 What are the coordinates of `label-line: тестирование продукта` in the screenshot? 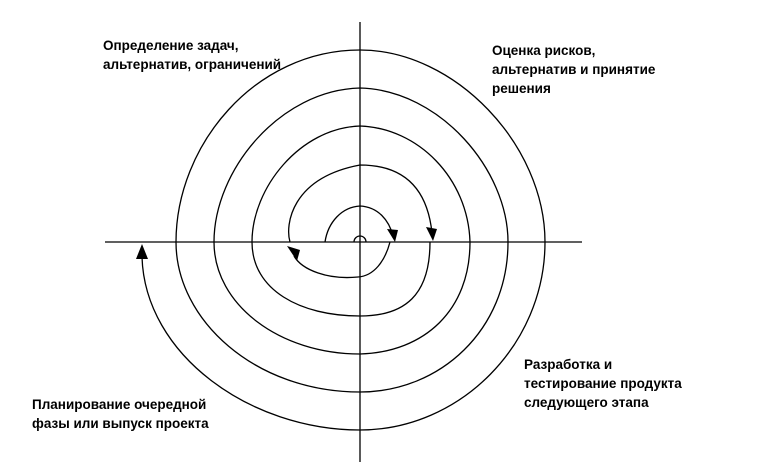 It's located at (603, 383).